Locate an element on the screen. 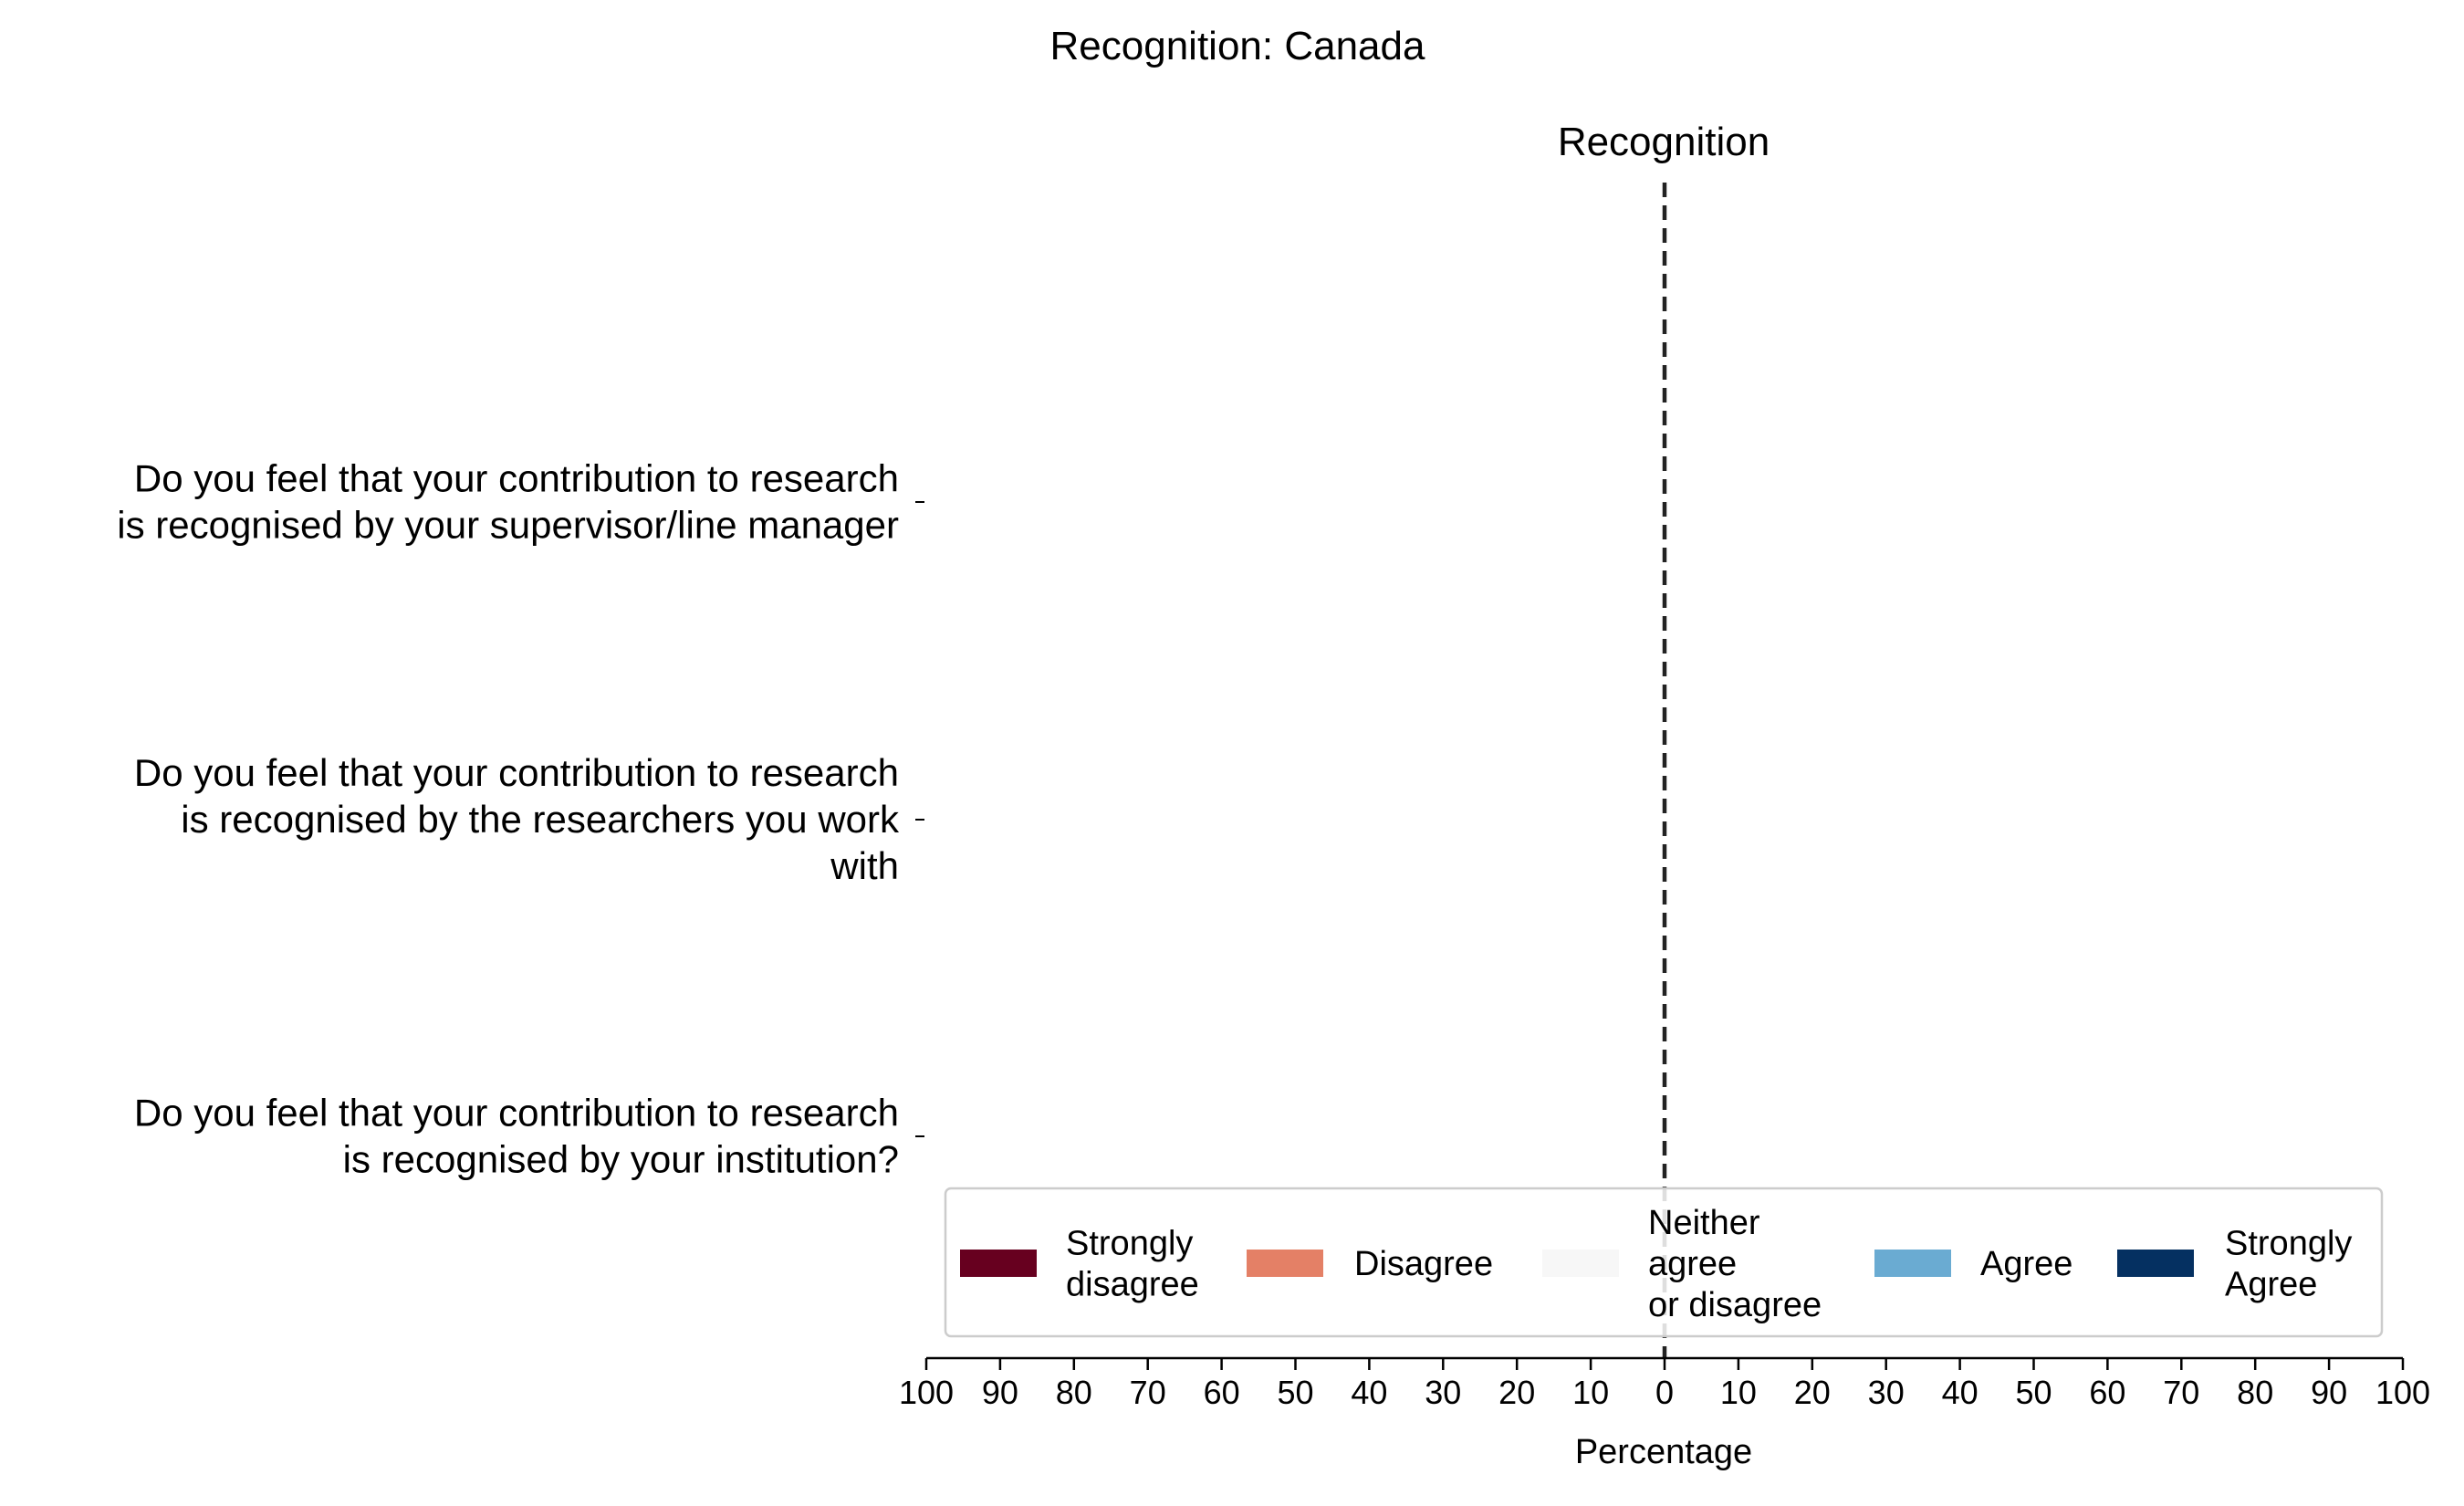 The width and height of the screenshot is (2464, 1506). chart-title: Recognition: Canada is located at coordinates (1237, 46).